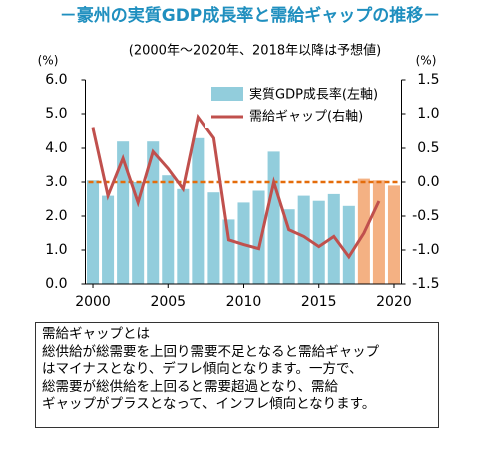 This screenshot has width=500, height=453. Describe the element at coordinates (425, 250) in the screenshot. I see `y2-tick-label: -1.0` at that location.